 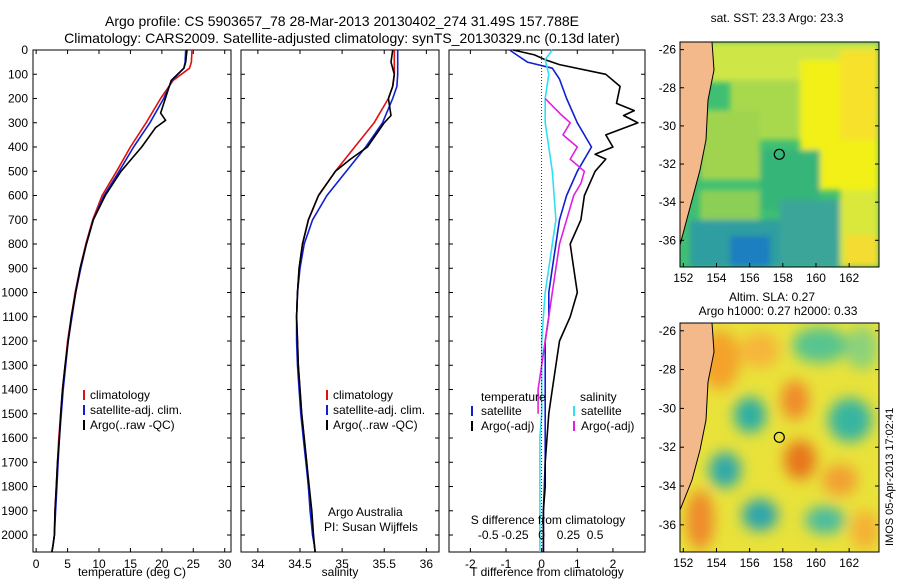 What do you see at coordinates (541, 535) in the screenshot?
I see `secondary-tick-label: 0` at bounding box center [541, 535].